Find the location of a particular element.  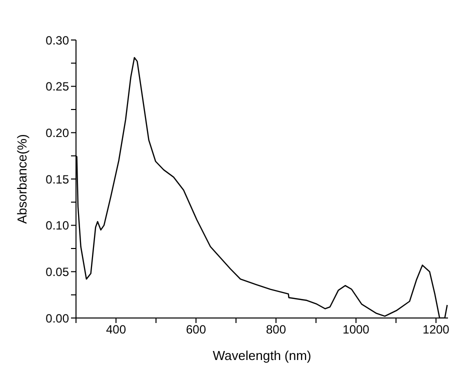

y-axis-title: Absorbance(%) is located at coordinates (22, 179).